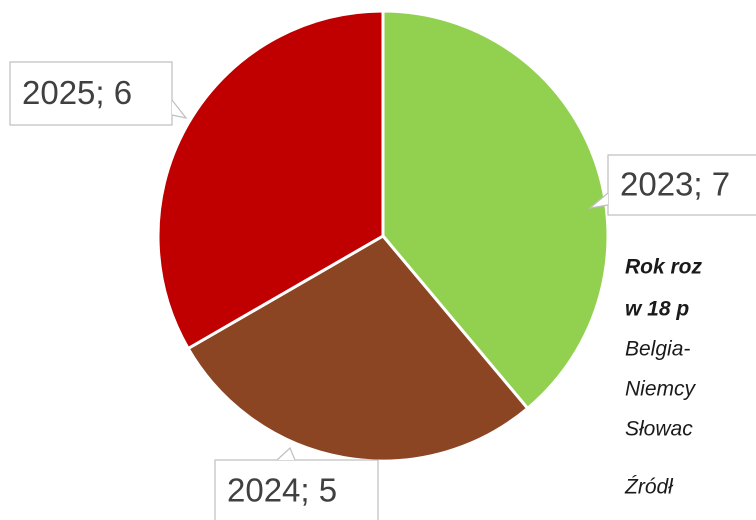  I want to click on data-label: 2025; 6, so click(77, 92).